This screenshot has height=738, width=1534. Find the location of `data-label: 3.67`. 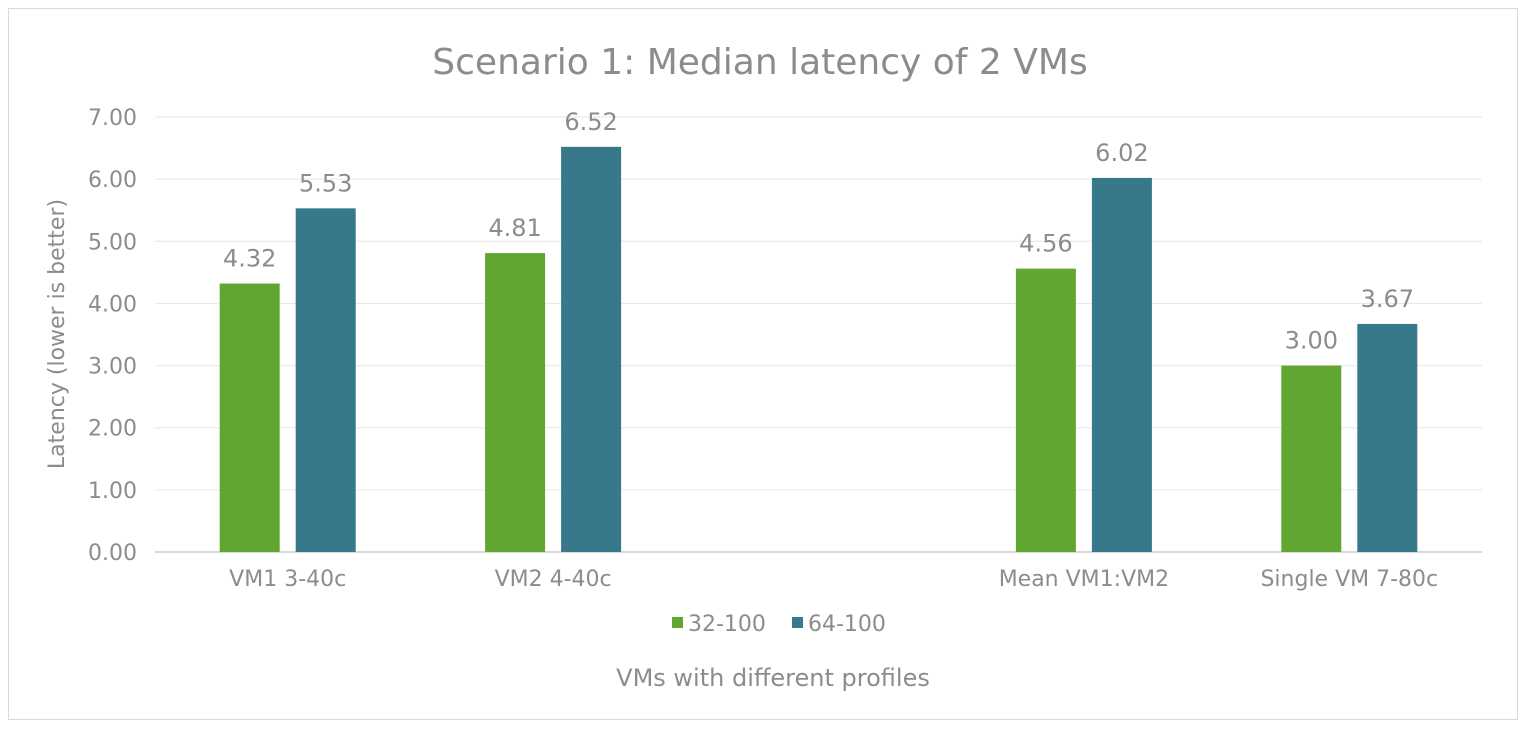

data-label: 3.67 is located at coordinates (1387, 299).